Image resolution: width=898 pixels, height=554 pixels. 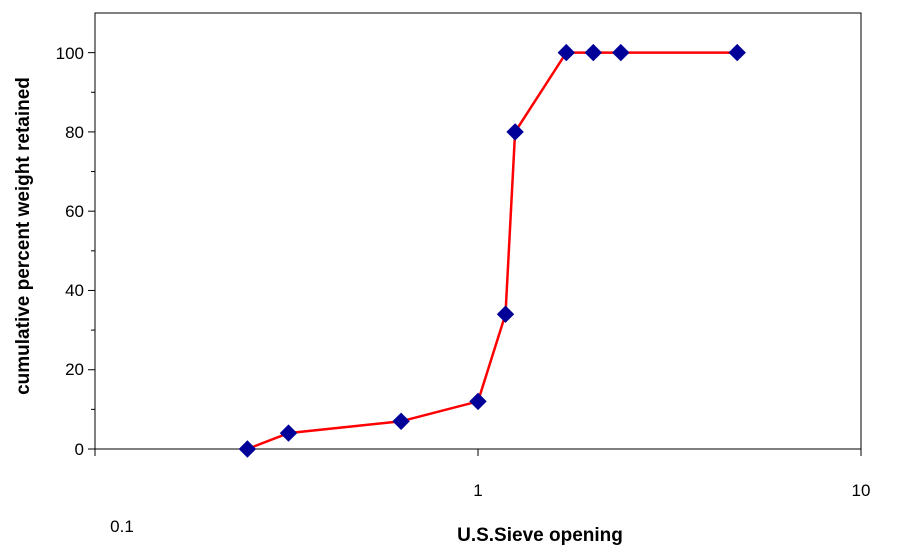 I want to click on y-tick-label-60: 60, so click(x=74, y=211).